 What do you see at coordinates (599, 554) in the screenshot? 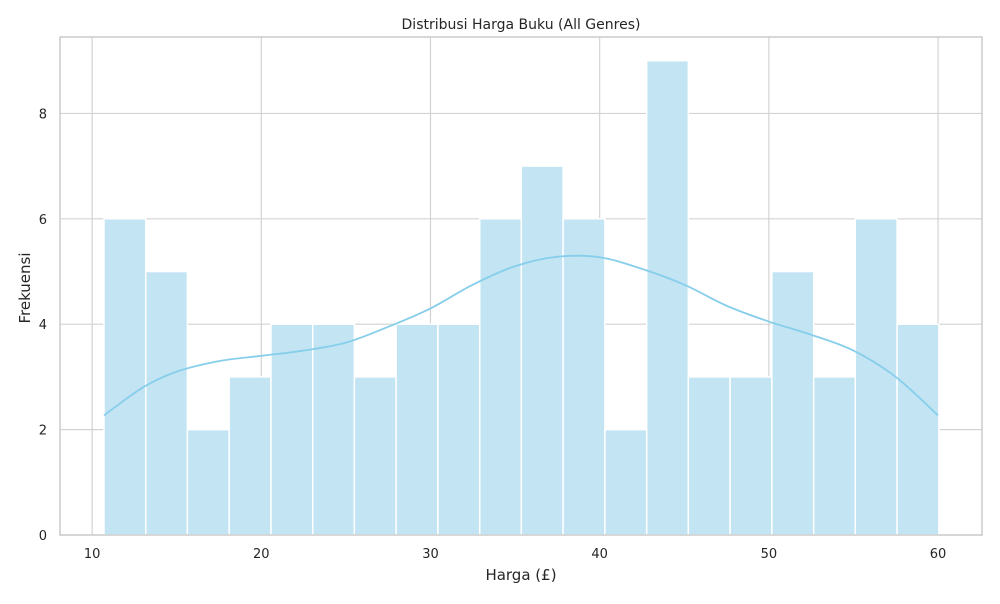
I see `x-tick-label: 40` at bounding box center [599, 554].